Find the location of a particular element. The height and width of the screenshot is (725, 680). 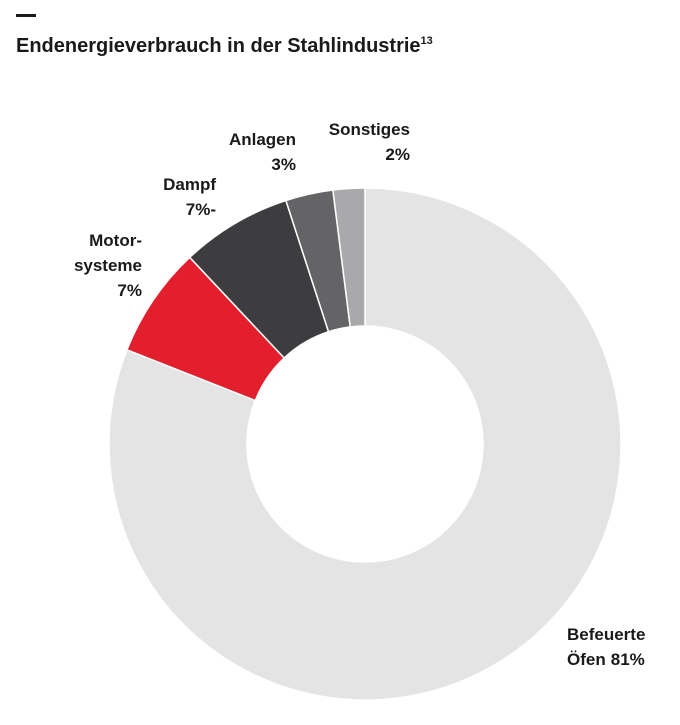

category-label: Dampf is located at coordinates (189, 184).